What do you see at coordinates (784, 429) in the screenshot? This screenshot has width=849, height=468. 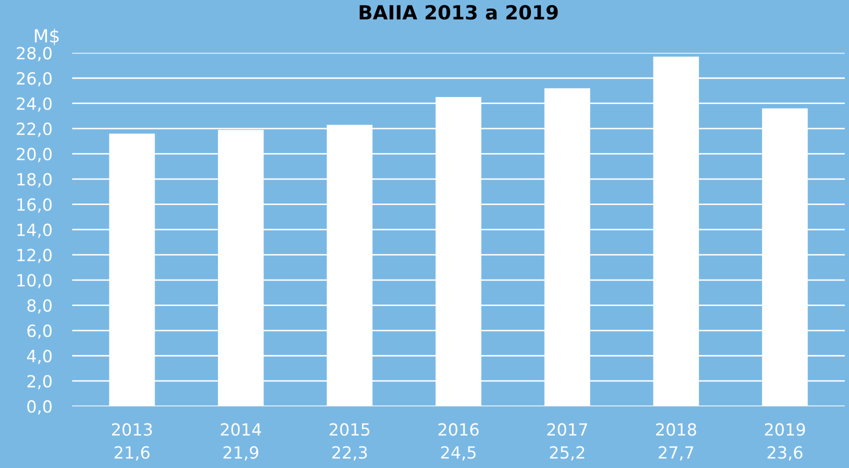 I see `x-tick-label: 2019` at bounding box center [784, 429].